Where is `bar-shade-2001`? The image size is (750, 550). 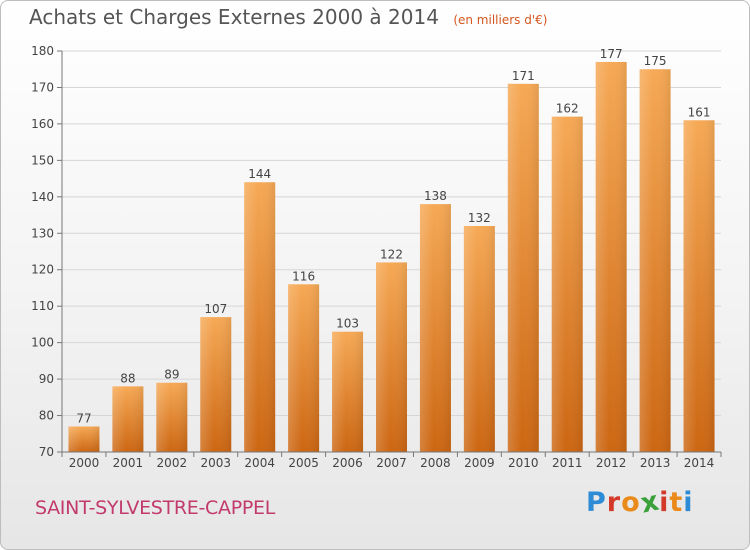 bar-shade-2001 is located at coordinates (128, 419).